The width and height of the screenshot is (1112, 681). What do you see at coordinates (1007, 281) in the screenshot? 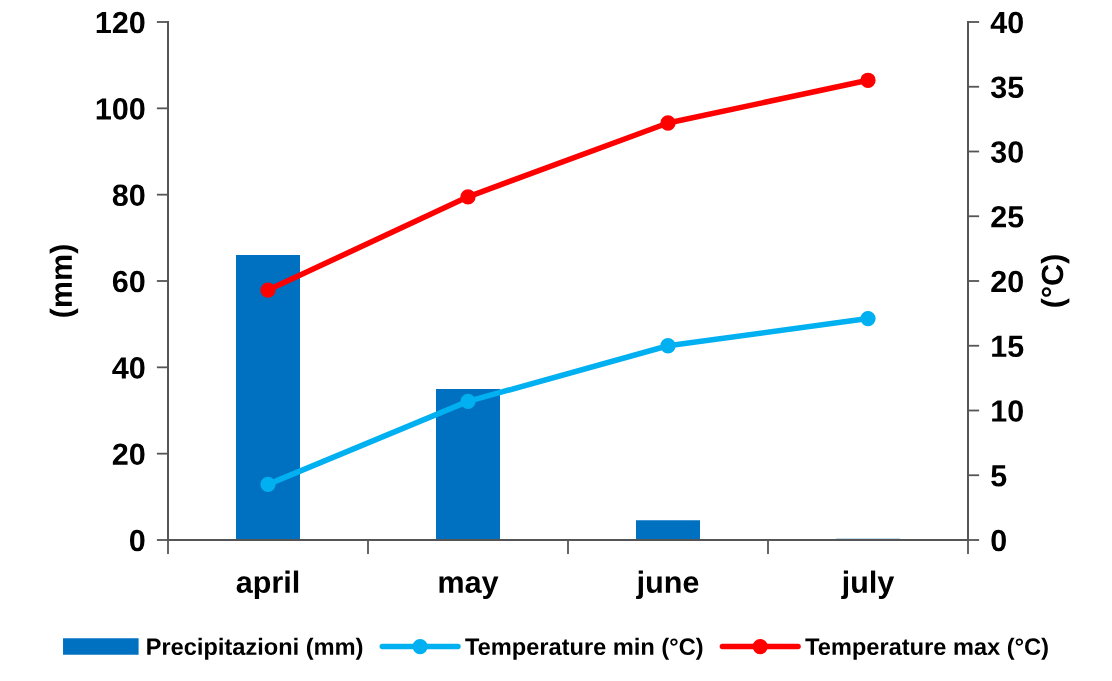
I see `y2-tick-label: 20` at bounding box center [1007, 281].